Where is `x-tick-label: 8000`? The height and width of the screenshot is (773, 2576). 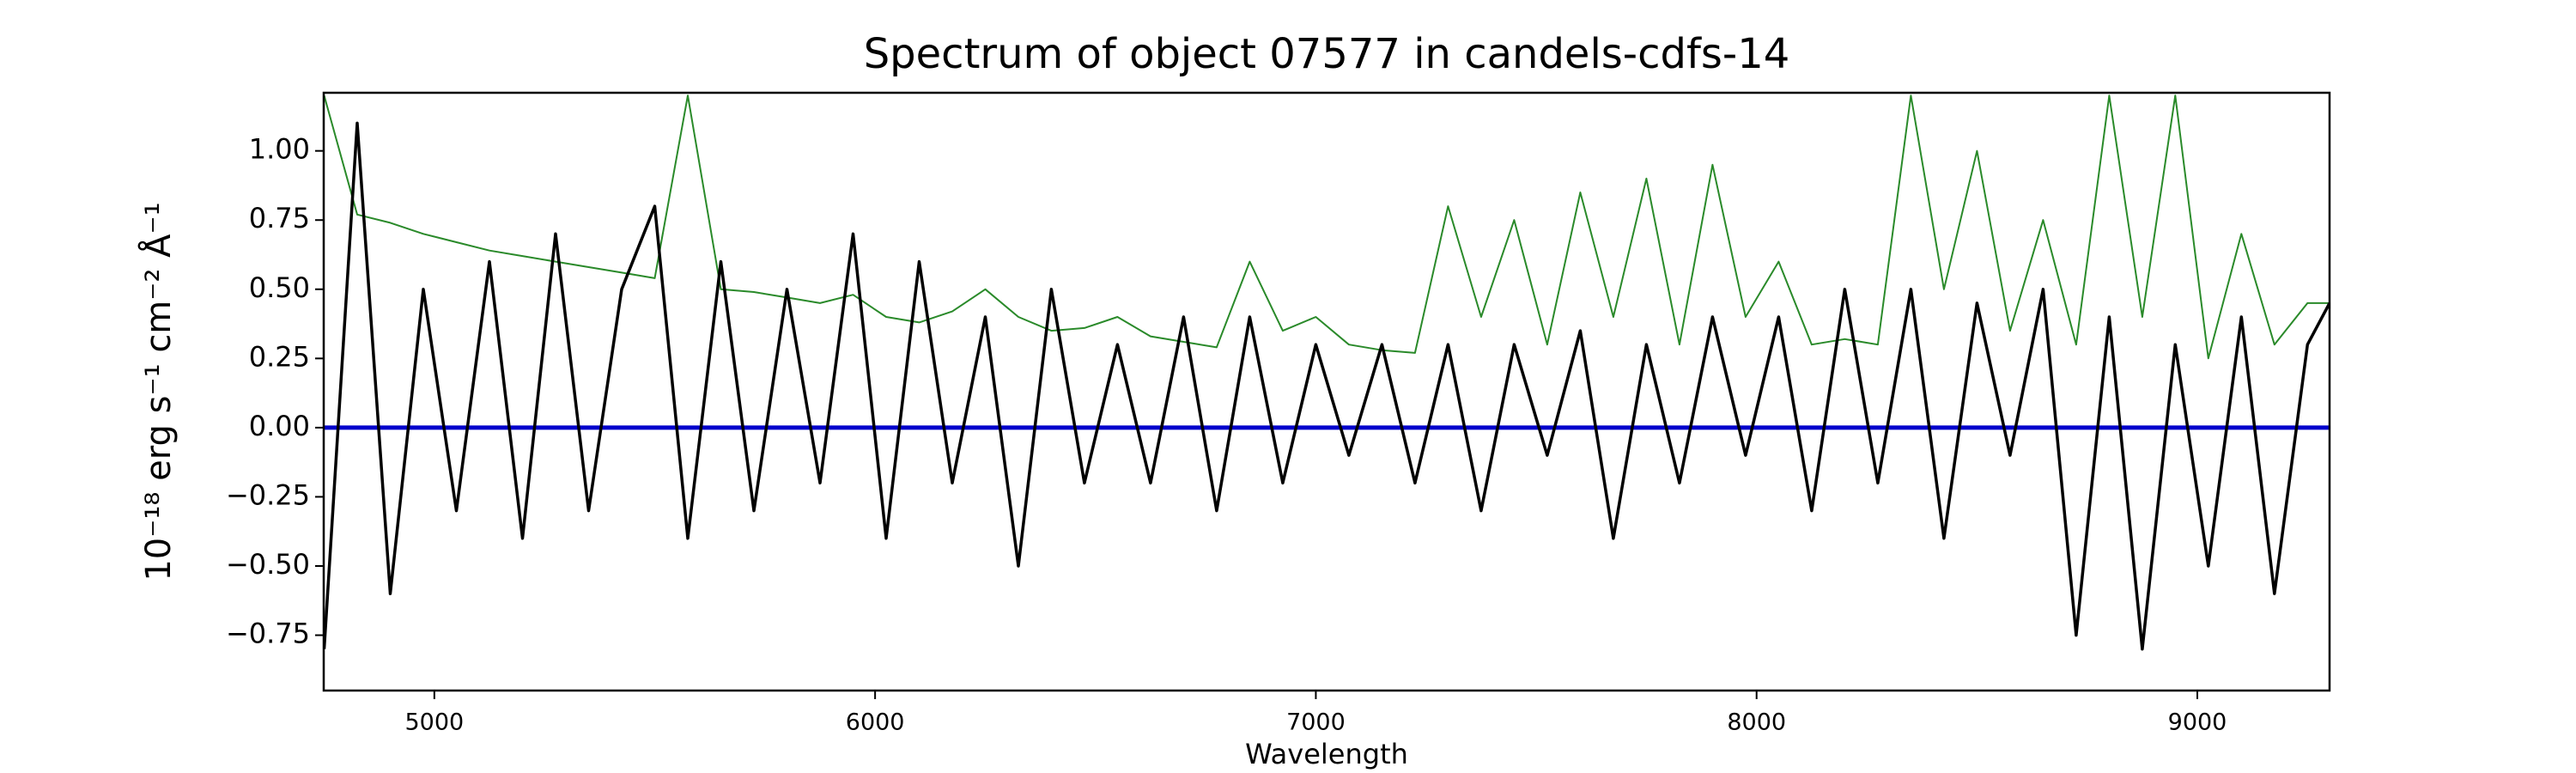
x-tick-label: 8000 is located at coordinates (1756, 722).